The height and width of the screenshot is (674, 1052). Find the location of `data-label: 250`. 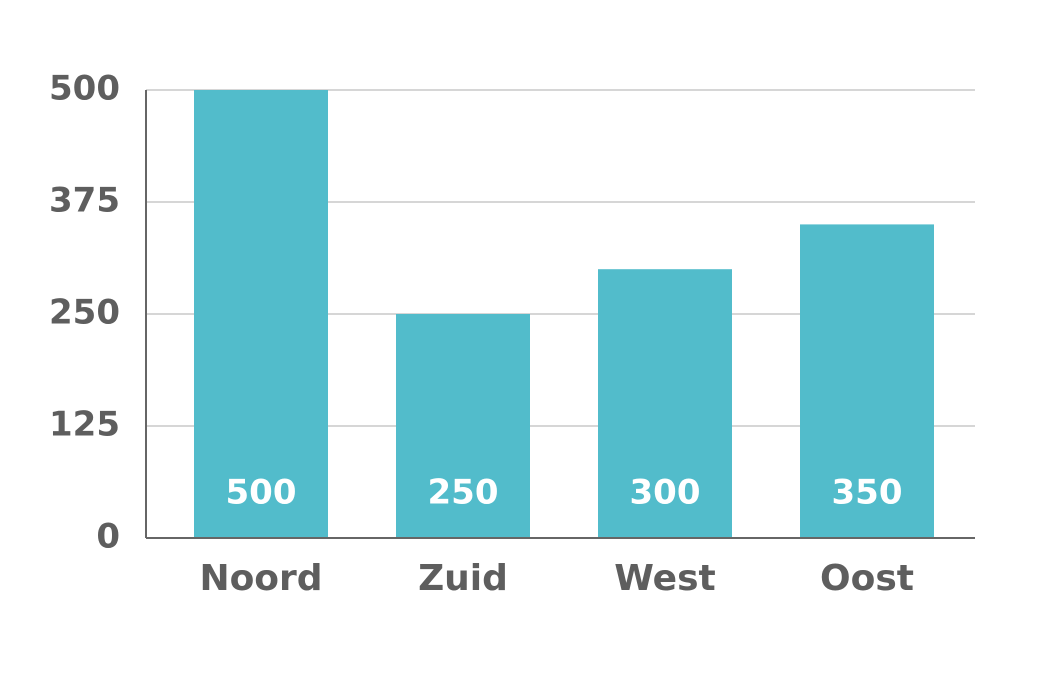

data-label: 250 is located at coordinates (463, 493).